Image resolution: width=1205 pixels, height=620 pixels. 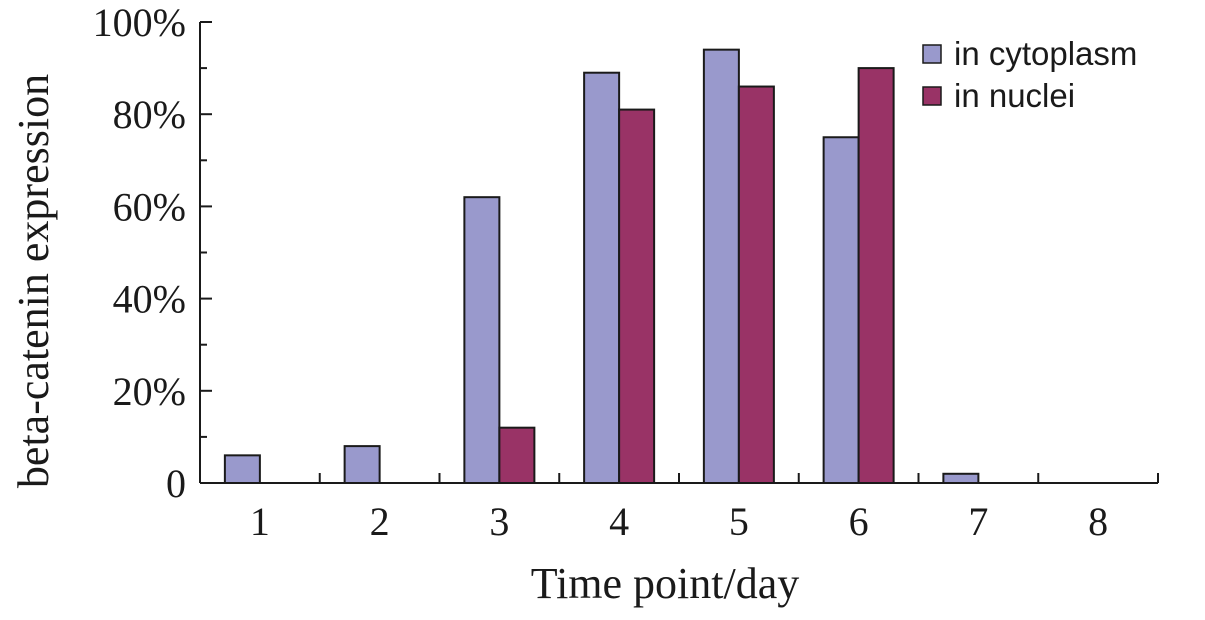 I want to click on legend-label: in nuclei, so click(x=1014, y=95).